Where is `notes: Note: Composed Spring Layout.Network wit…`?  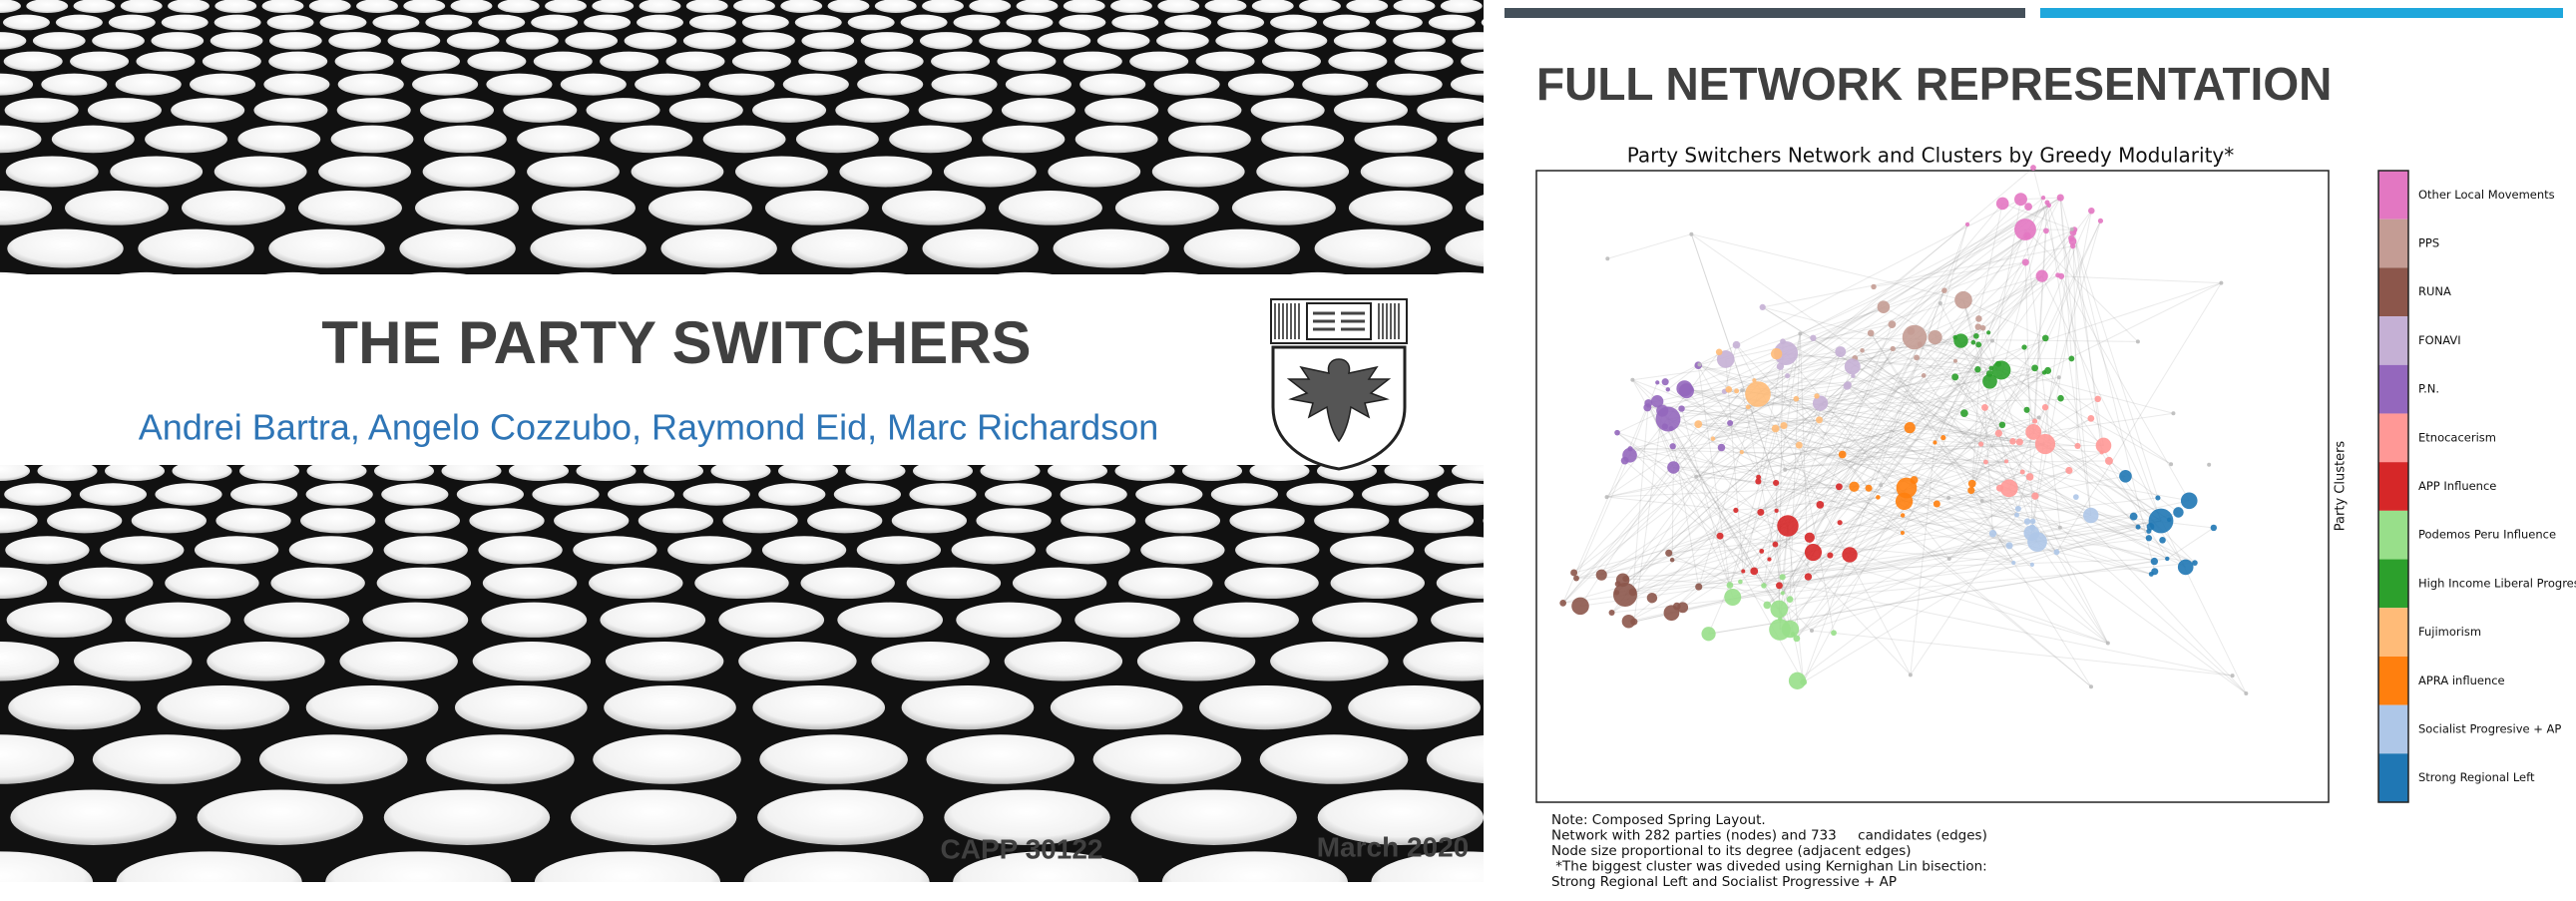
notes: Note: Composed Spring Layout.Network wit… is located at coordinates (1769, 851).